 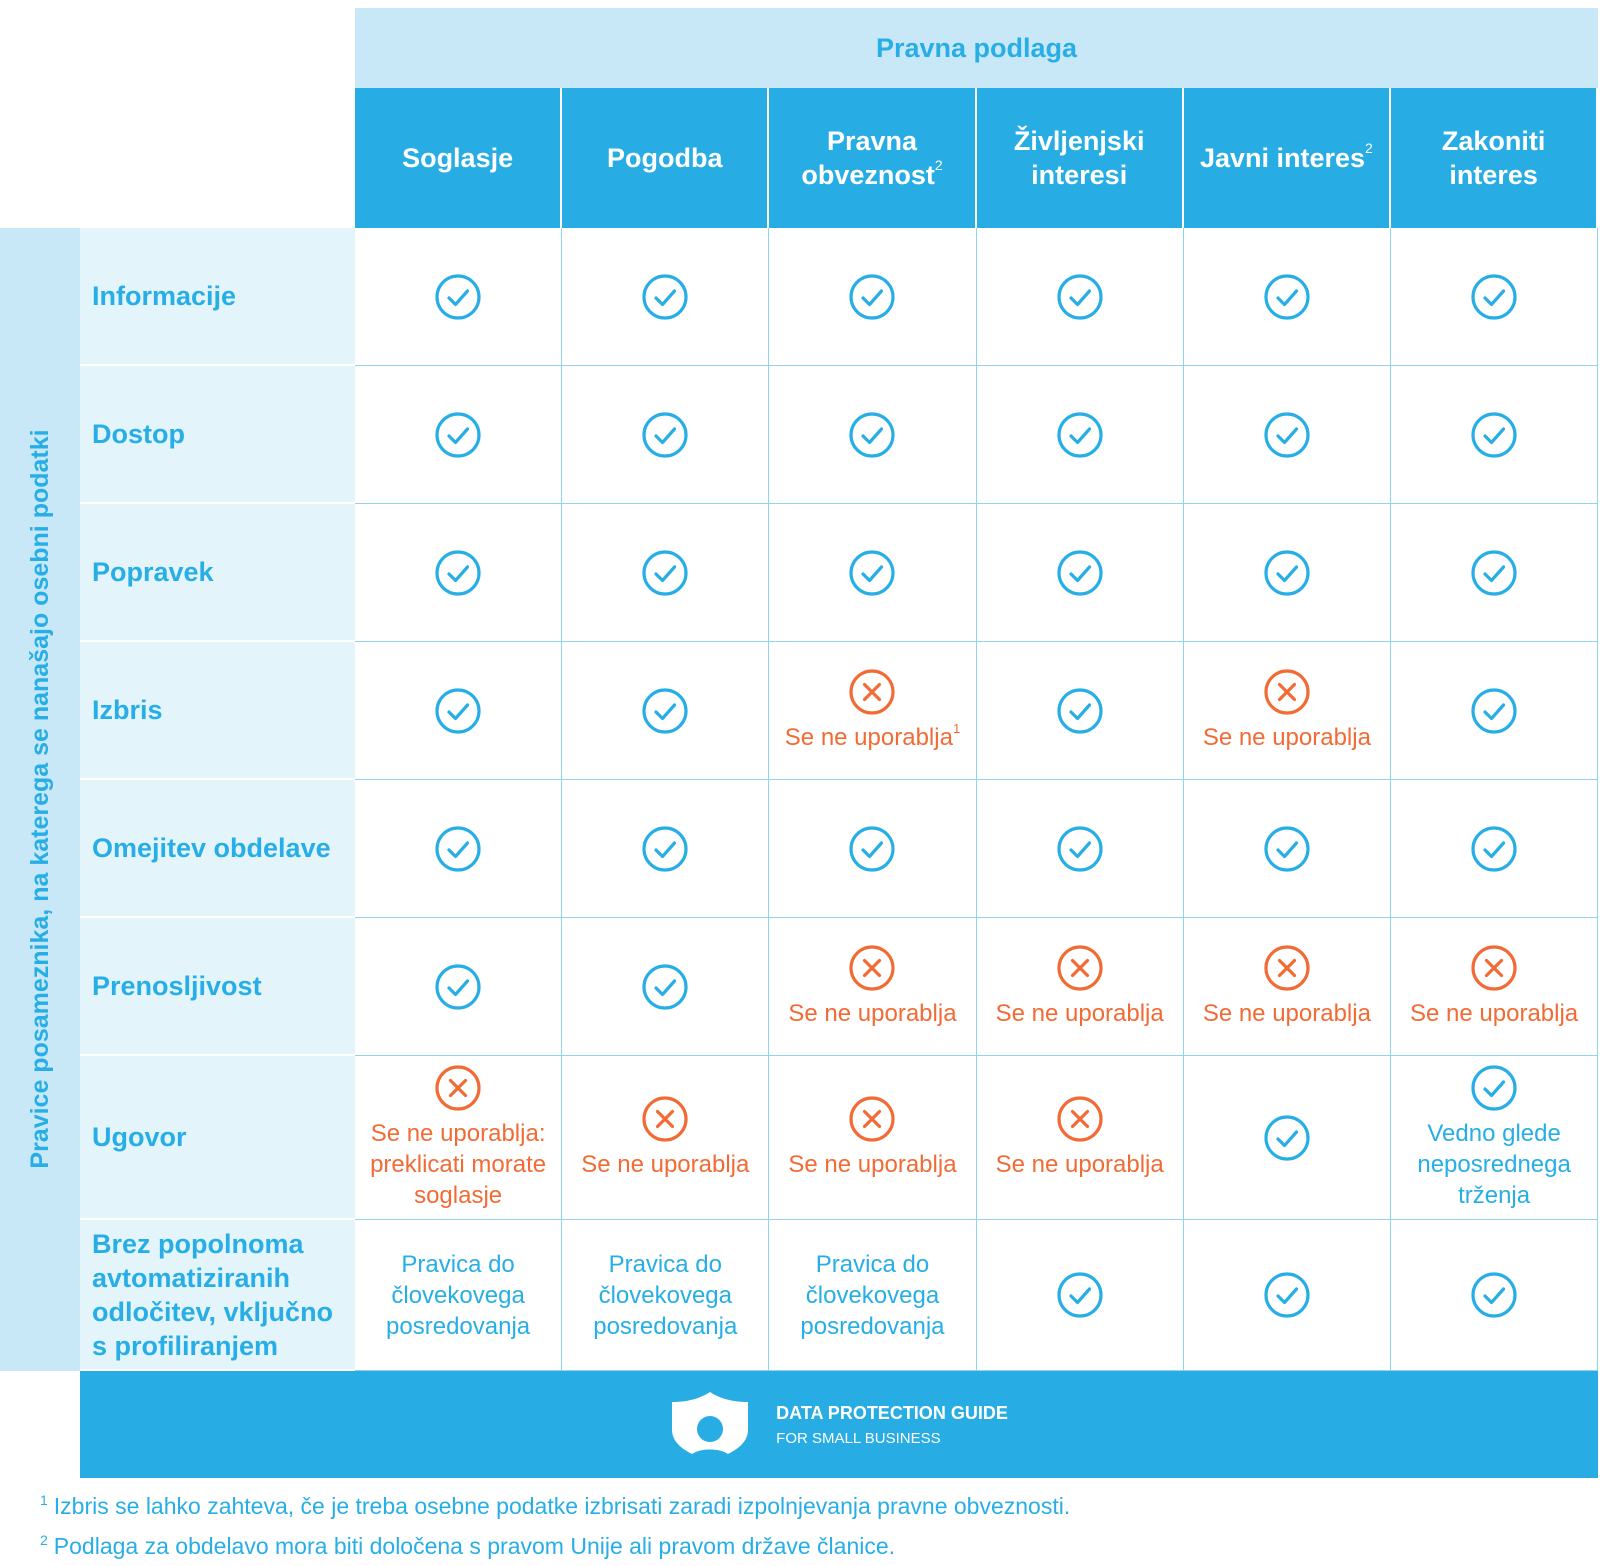 I want to click on grid-cell: Pravica do človekovega posredovanja, so click(x=666, y=1295).